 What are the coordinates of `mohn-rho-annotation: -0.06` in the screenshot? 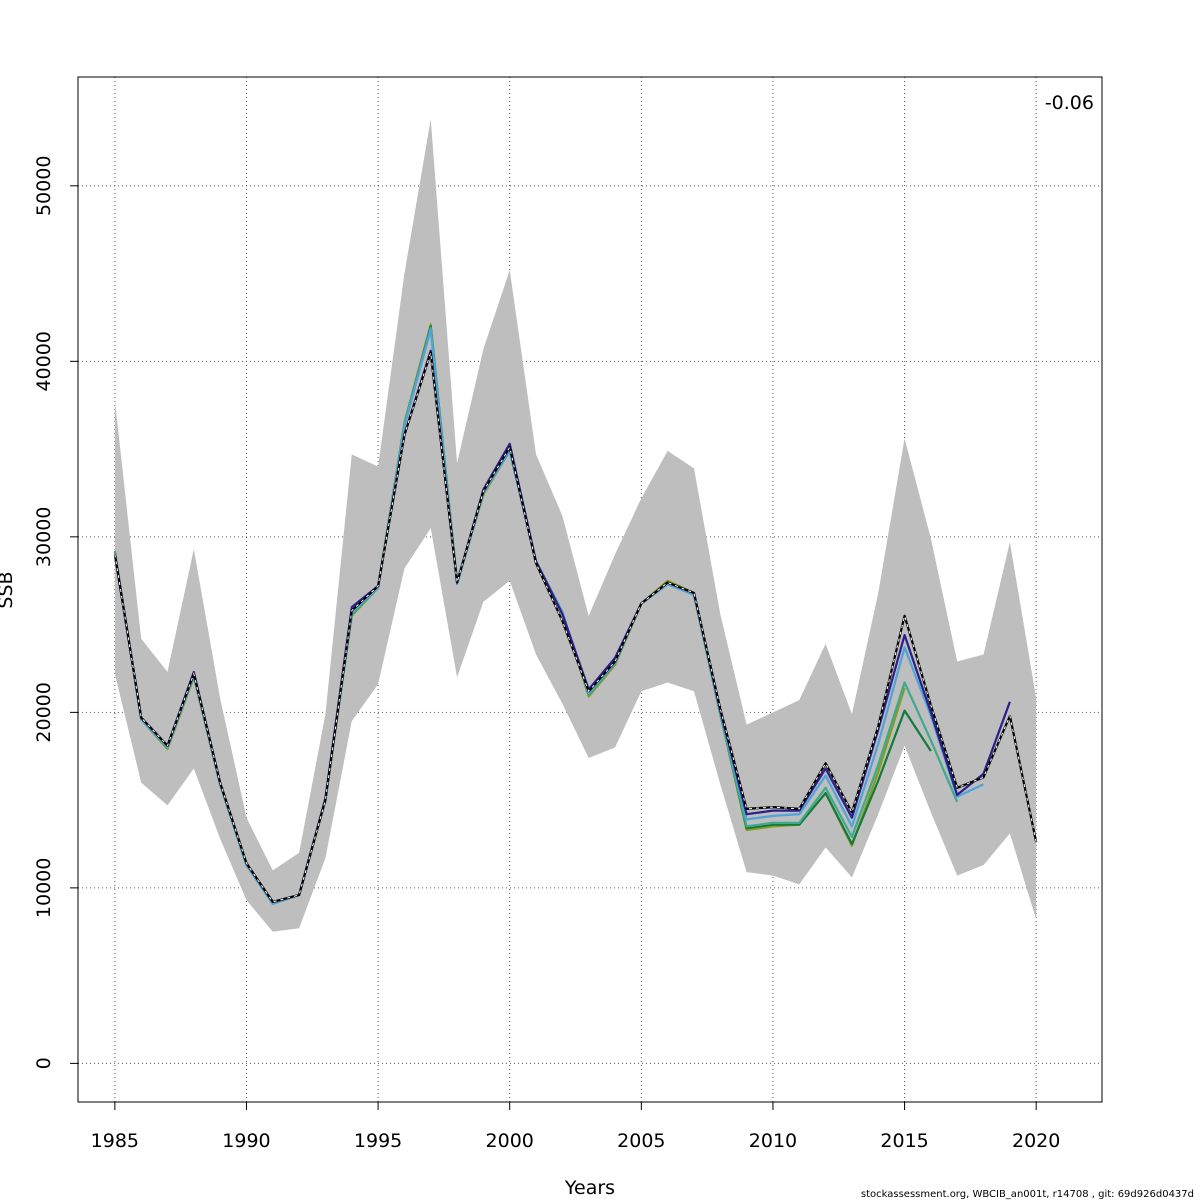 It's located at (1069, 103).